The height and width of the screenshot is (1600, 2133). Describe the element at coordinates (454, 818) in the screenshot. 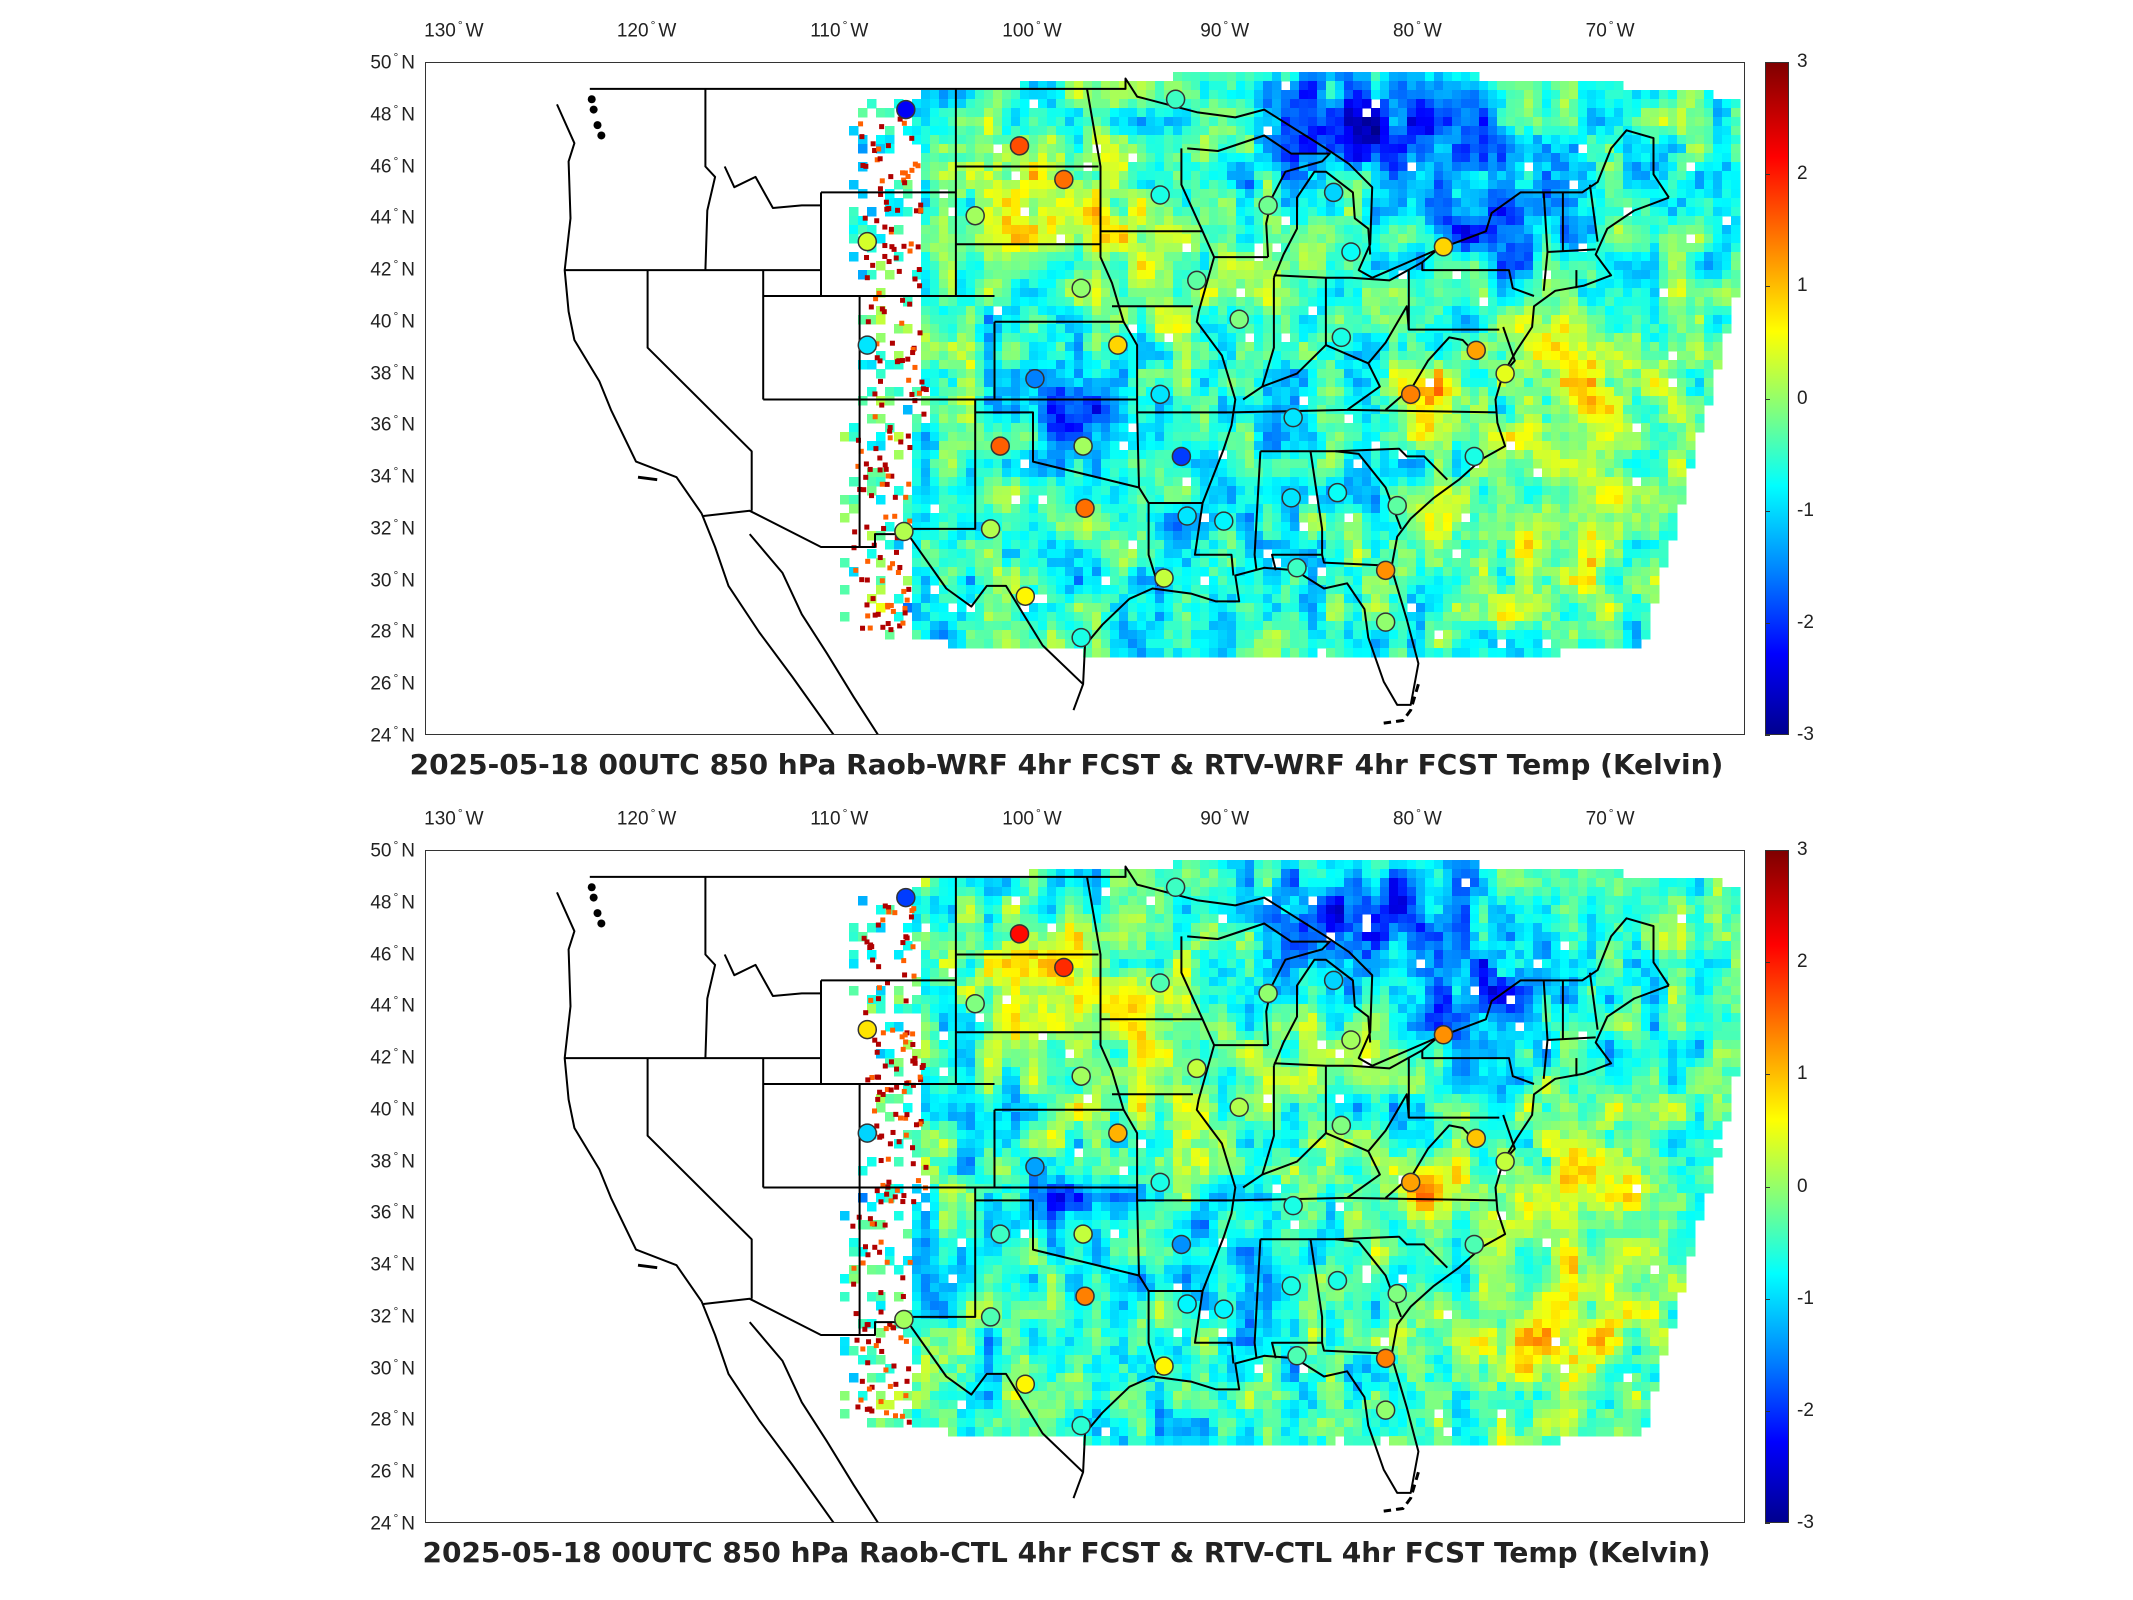

I see `longitude-tick-label: 130 ° W` at that location.